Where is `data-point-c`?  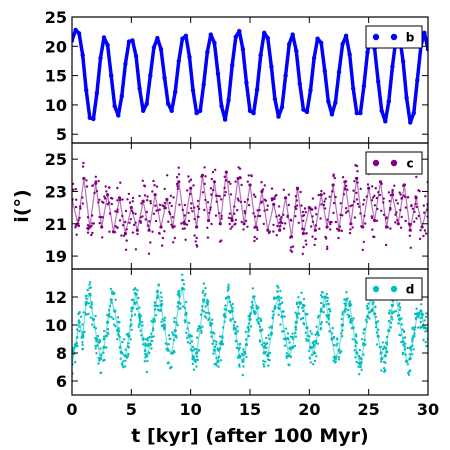
data-point-c is located at coordinates (303, 233).